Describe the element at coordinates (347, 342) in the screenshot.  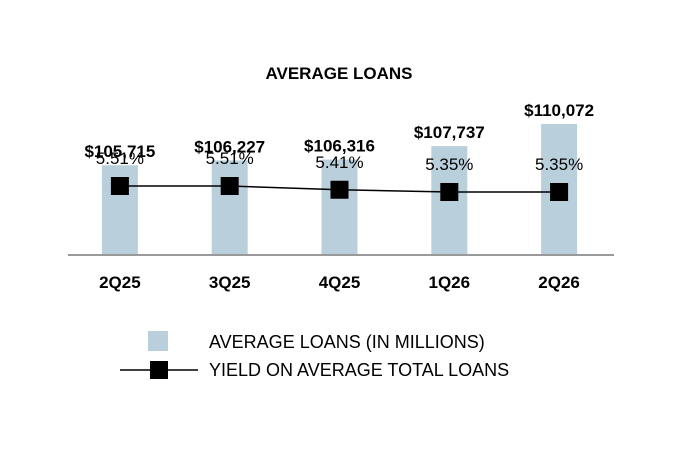
I see `legend-label-average-loans: AVERAGE LOANS (IN MILLIONS)` at that location.